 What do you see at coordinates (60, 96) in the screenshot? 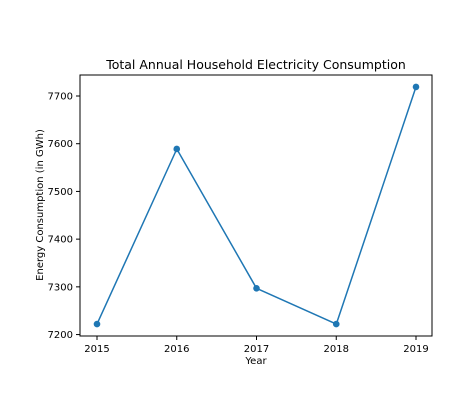
I see `y-tick-label: 7700` at bounding box center [60, 96].